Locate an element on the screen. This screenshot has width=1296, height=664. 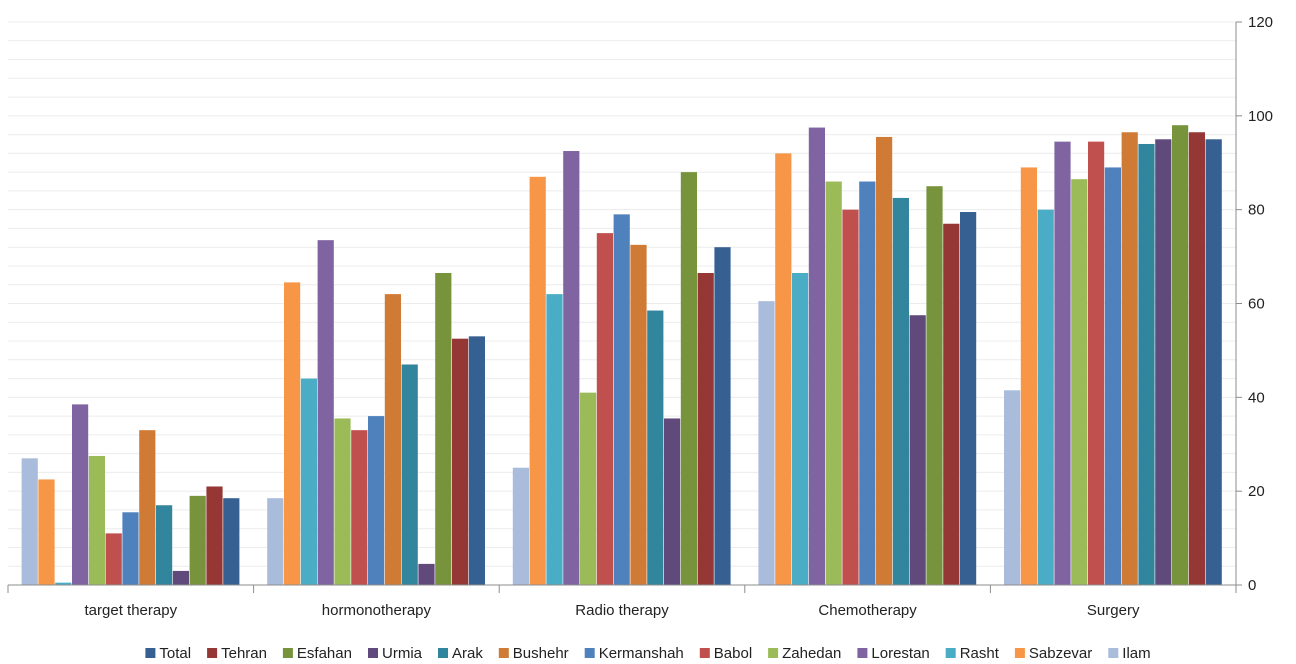
legend-item-rasht: Rasht is located at coordinates (972, 653).